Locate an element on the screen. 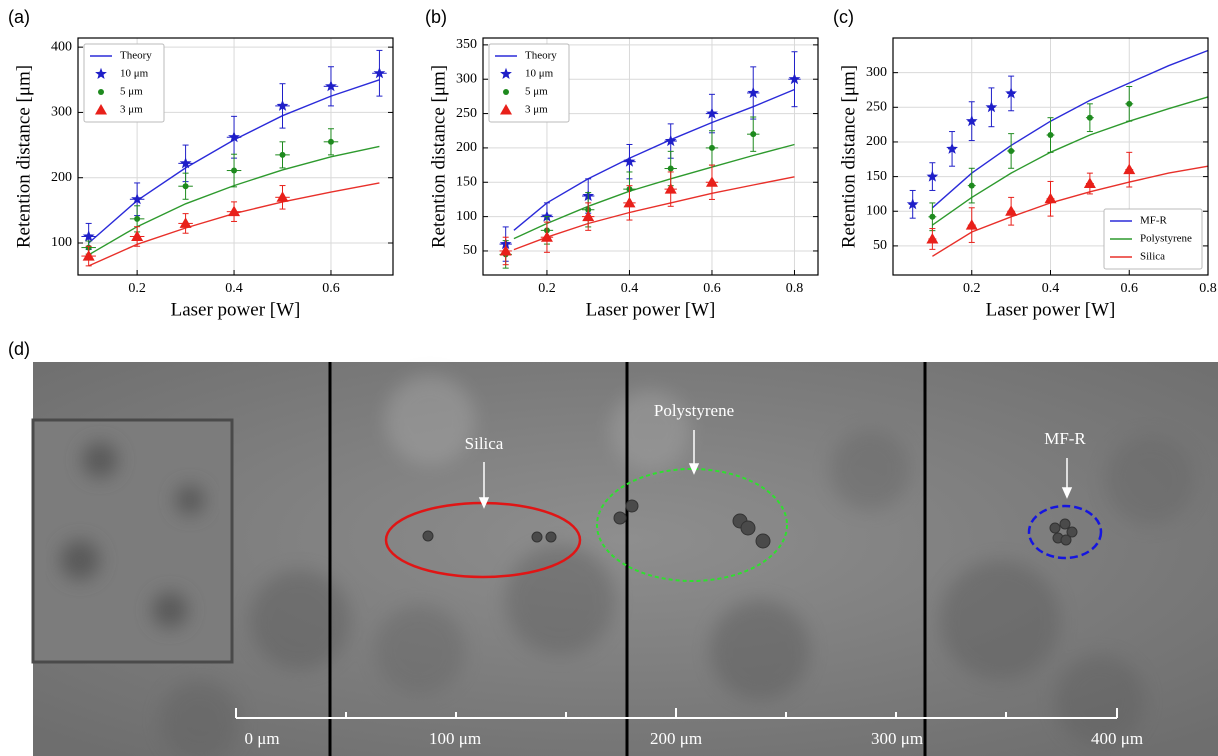 Image resolution: width=1218 pixels, height=756 pixels. x-tick-label: 0.6 is located at coordinates (1130, 288).